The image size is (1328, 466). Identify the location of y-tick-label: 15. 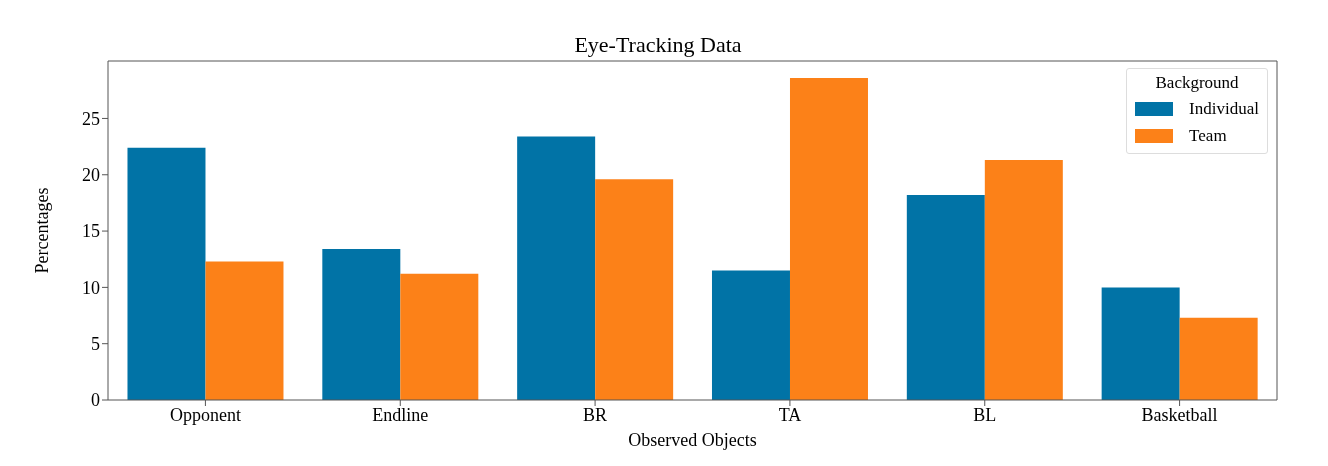
(91, 231).